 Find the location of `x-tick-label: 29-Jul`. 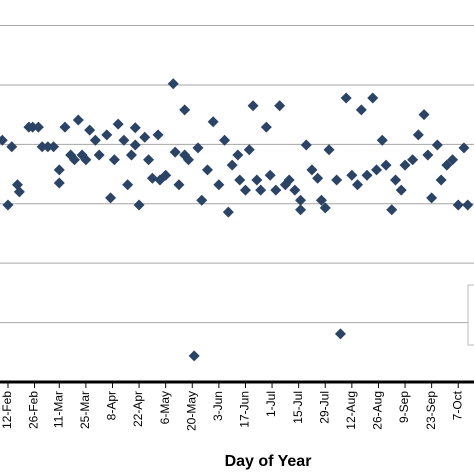

x-tick-label: 29-Jul is located at coordinates (324, 407).